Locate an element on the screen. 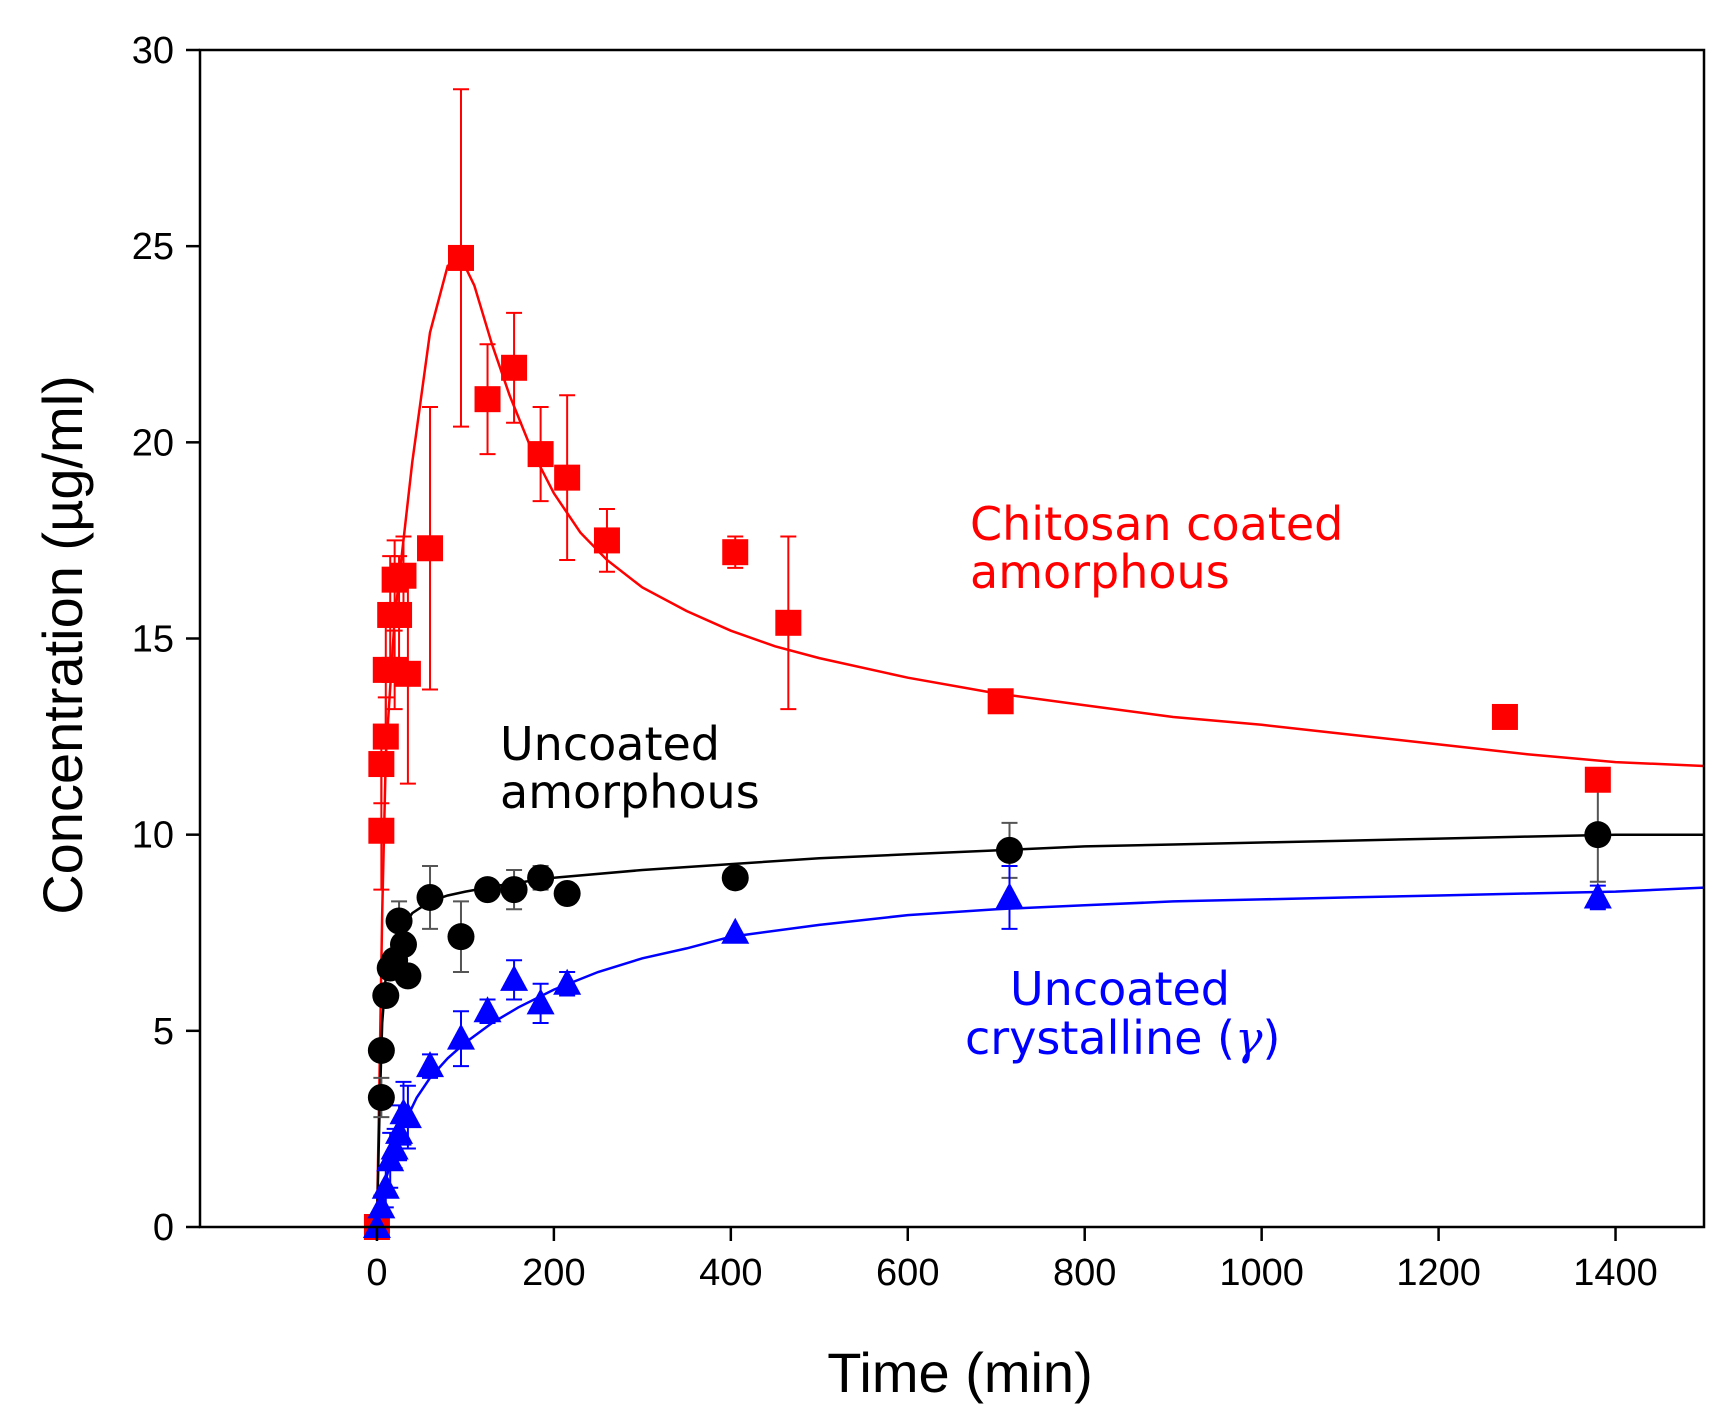  label-uncoated-amorphous-line1: Uncoated is located at coordinates (610, 744).